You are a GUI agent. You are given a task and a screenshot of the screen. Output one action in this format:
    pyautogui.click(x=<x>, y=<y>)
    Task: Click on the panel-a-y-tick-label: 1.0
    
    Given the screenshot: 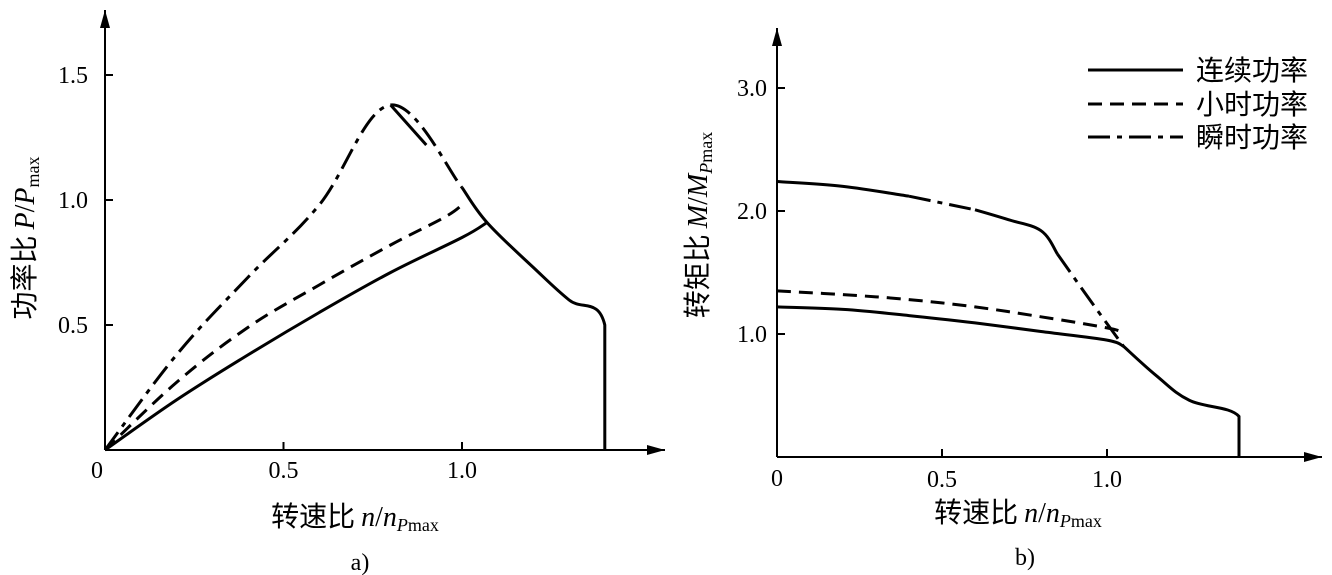 What is the action you would take?
    pyautogui.click(x=73, y=201)
    